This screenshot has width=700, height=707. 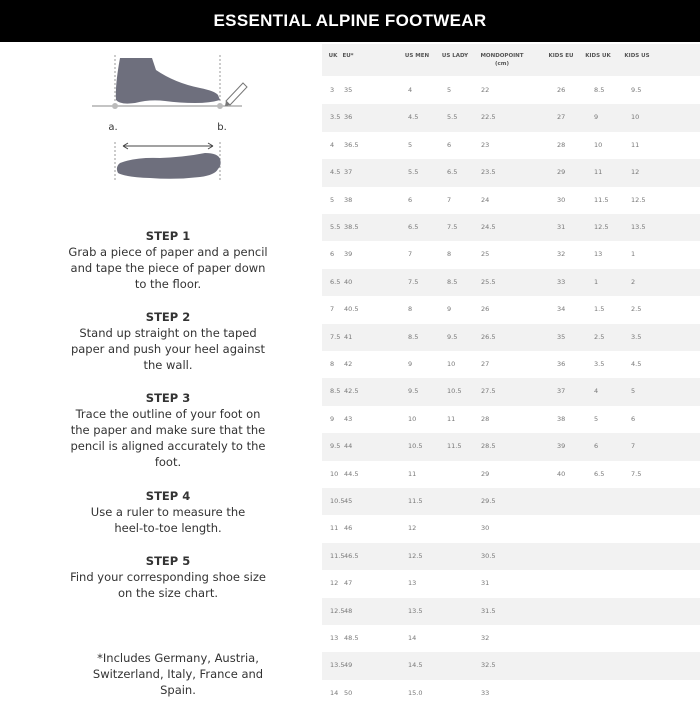 What do you see at coordinates (332, 144) in the screenshot?
I see `cell-uk: 4` at bounding box center [332, 144].